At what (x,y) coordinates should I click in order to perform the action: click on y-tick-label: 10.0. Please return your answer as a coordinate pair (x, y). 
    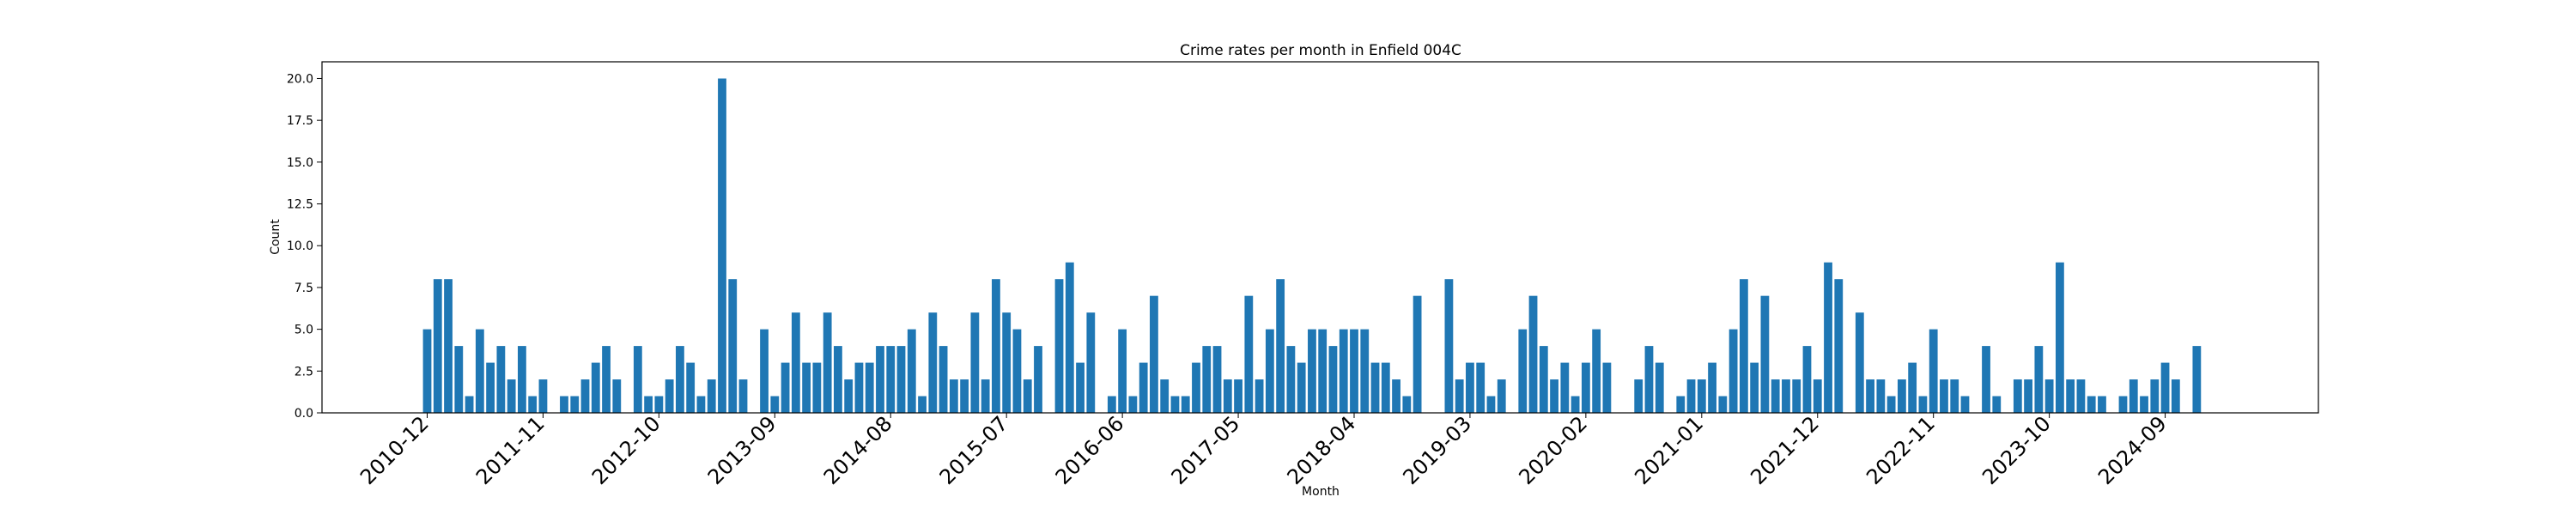
    Looking at the image, I should click on (300, 246).